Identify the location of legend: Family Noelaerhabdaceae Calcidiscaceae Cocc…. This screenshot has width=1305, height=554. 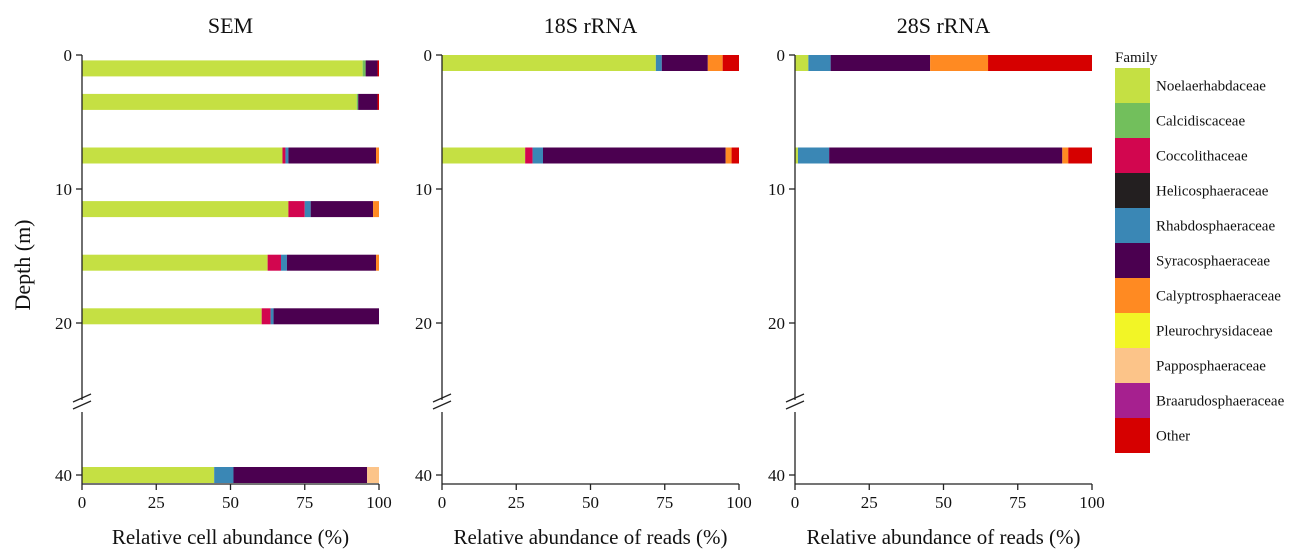
(1200, 251).